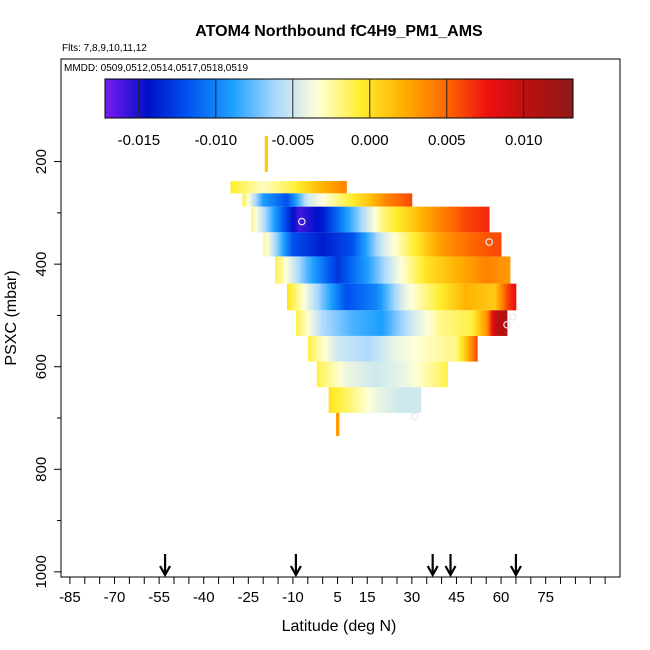 Image resolution: width=650 pixels, height=650 pixels. I want to click on flight-arrows, so click(340, 566).